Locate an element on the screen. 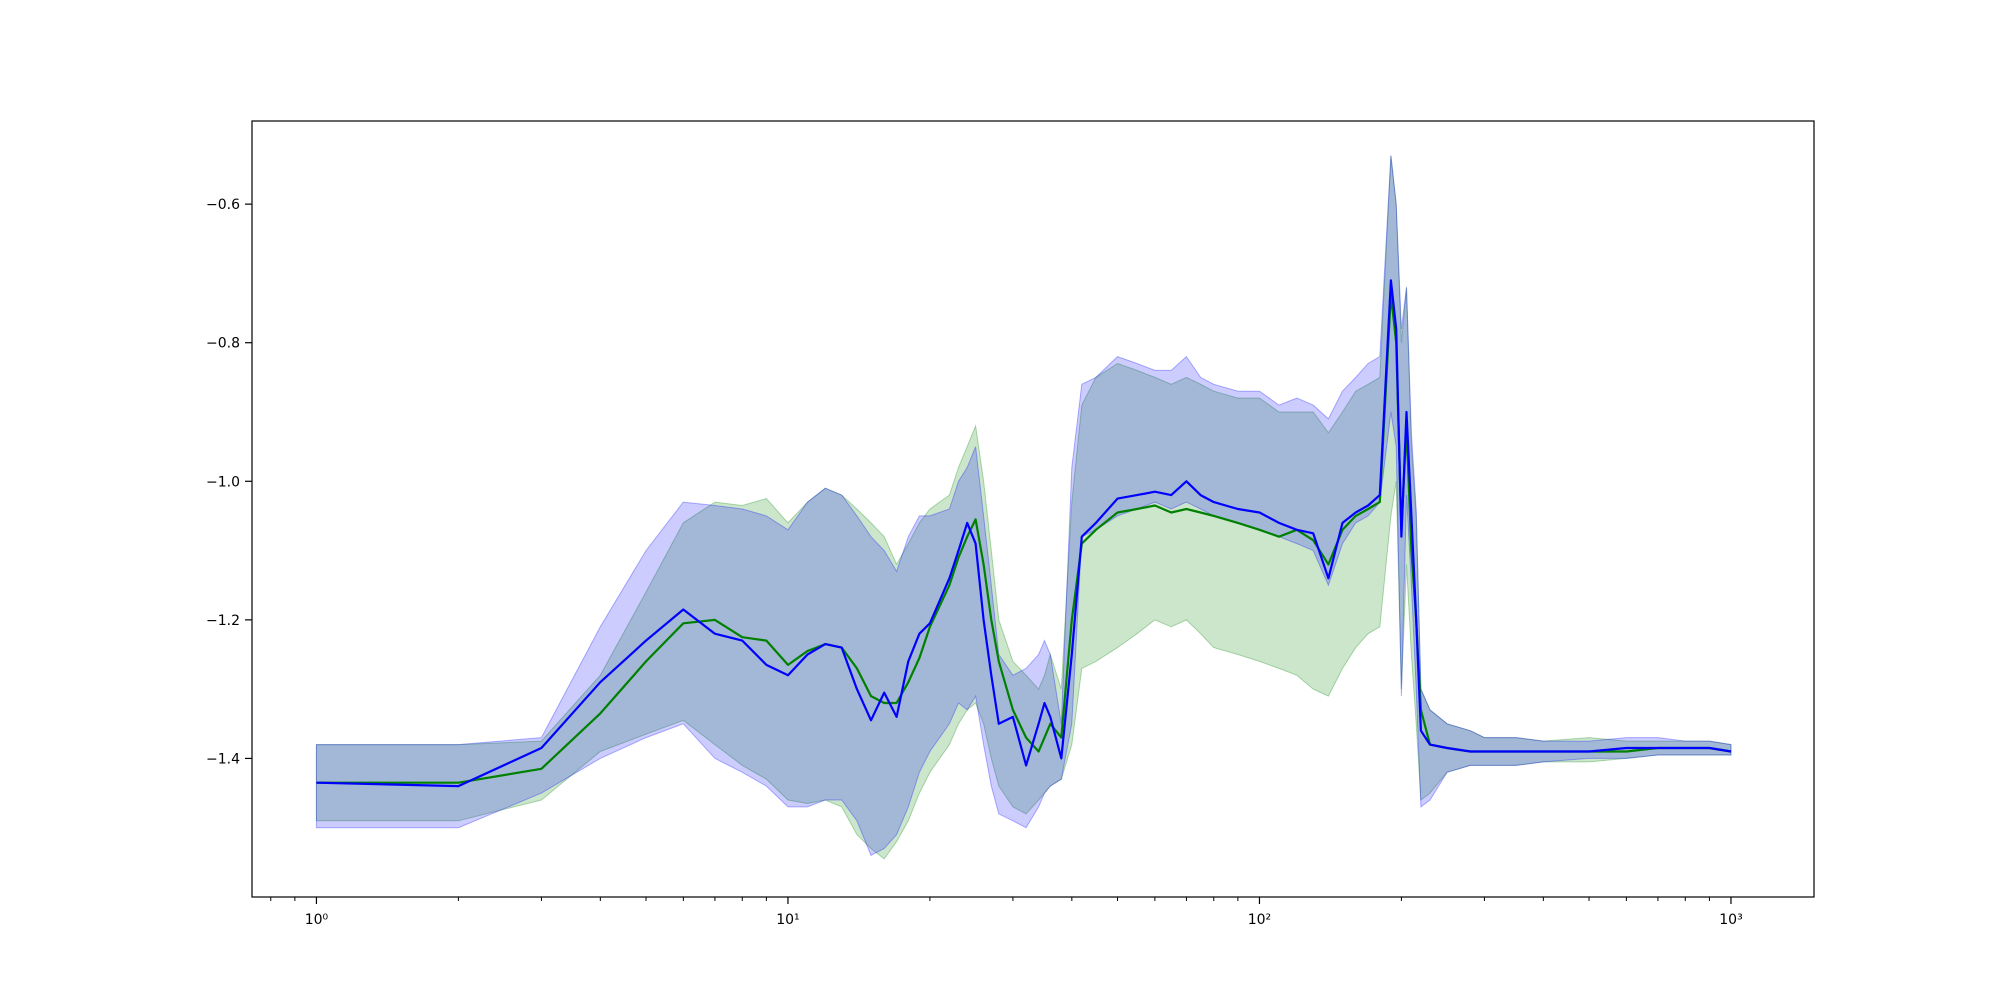 This screenshot has height=1000, width=2000. x-axis: 10⁰ 10¹ 10² 10³ is located at coordinates (1006, 912).